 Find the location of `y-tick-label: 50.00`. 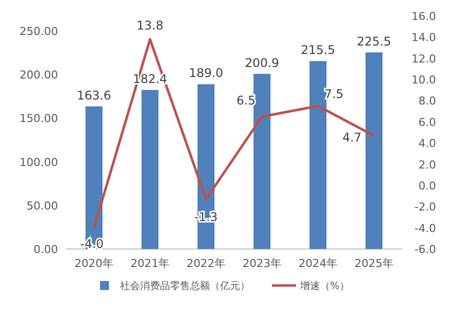

y-tick-label: 50.00 is located at coordinates (42, 205).